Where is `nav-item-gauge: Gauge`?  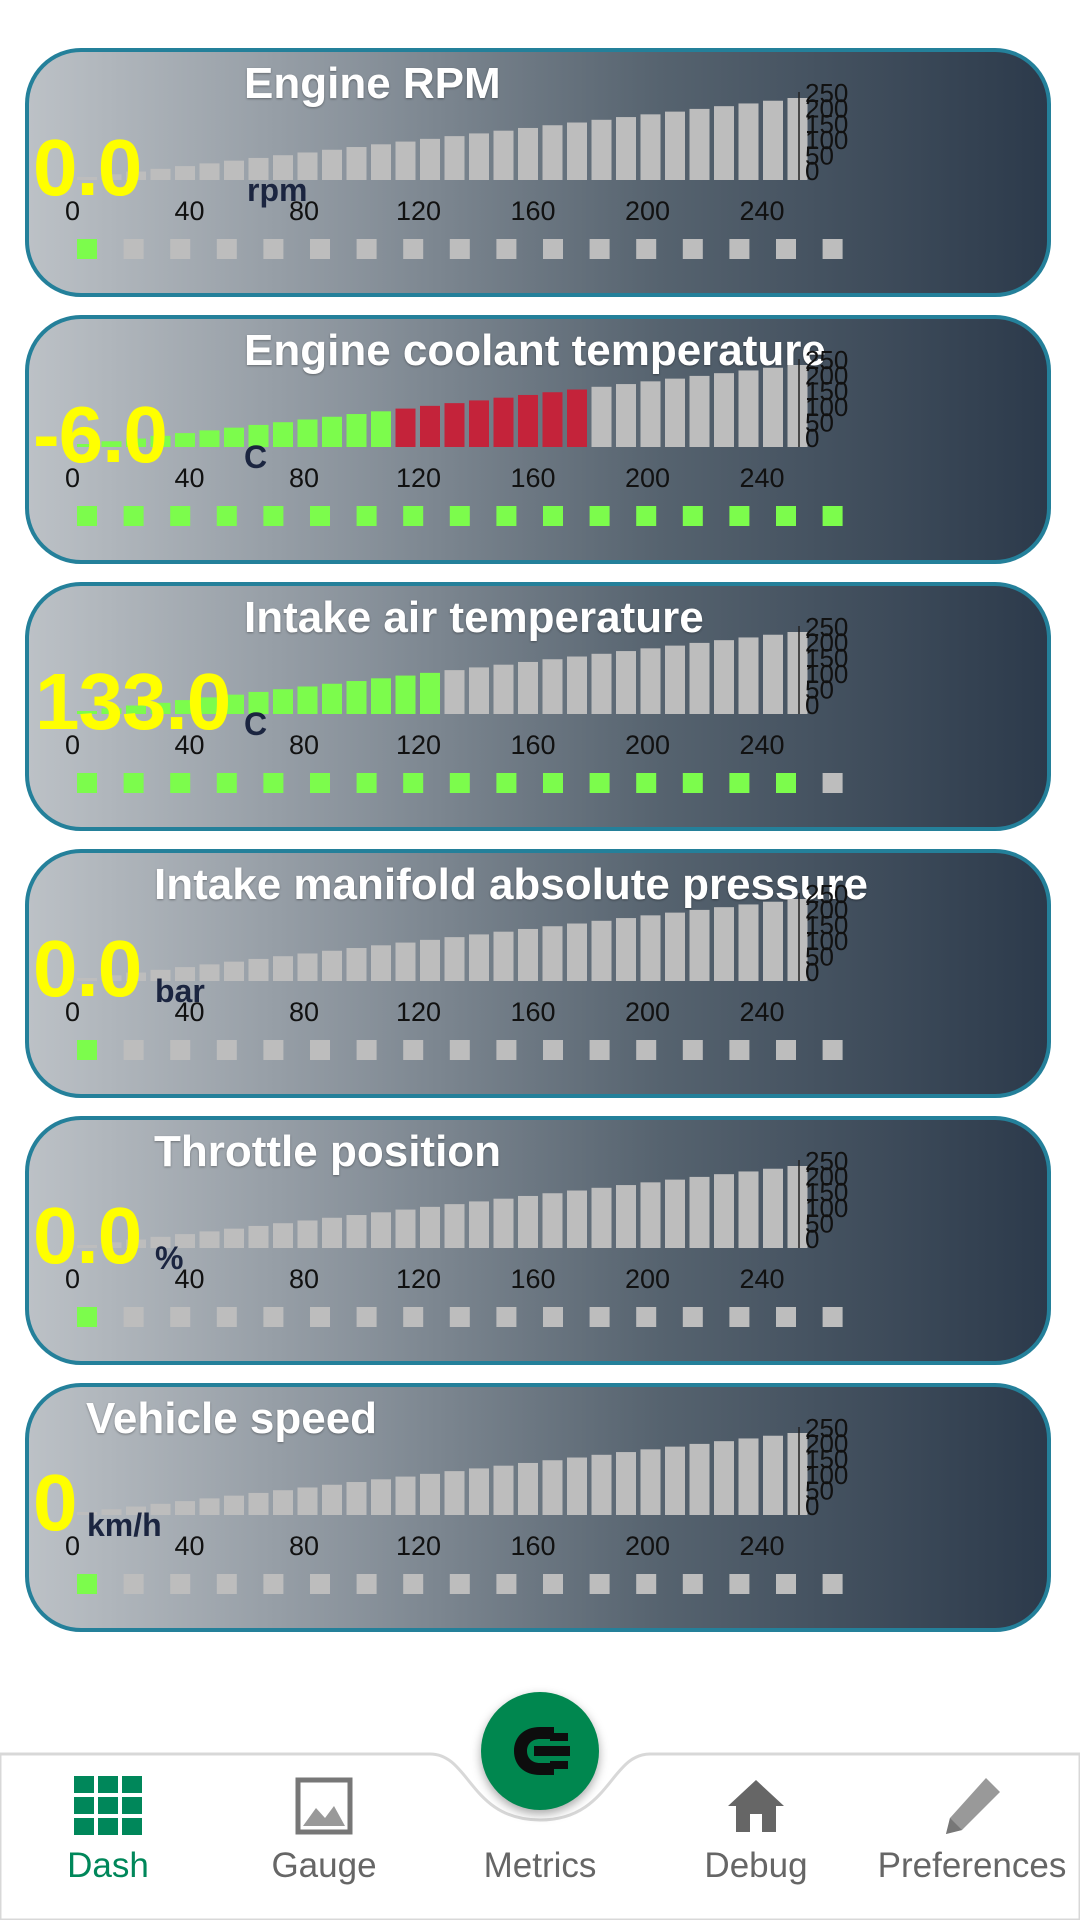
nav-item-gauge: Gauge is located at coordinates (324, 1830).